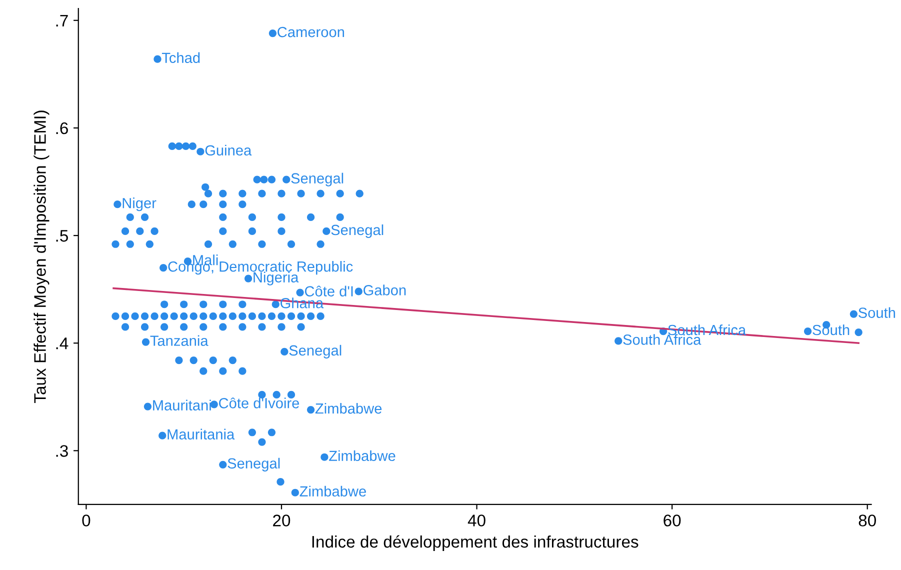  I want to click on x-tick-label: 0, so click(86, 520).